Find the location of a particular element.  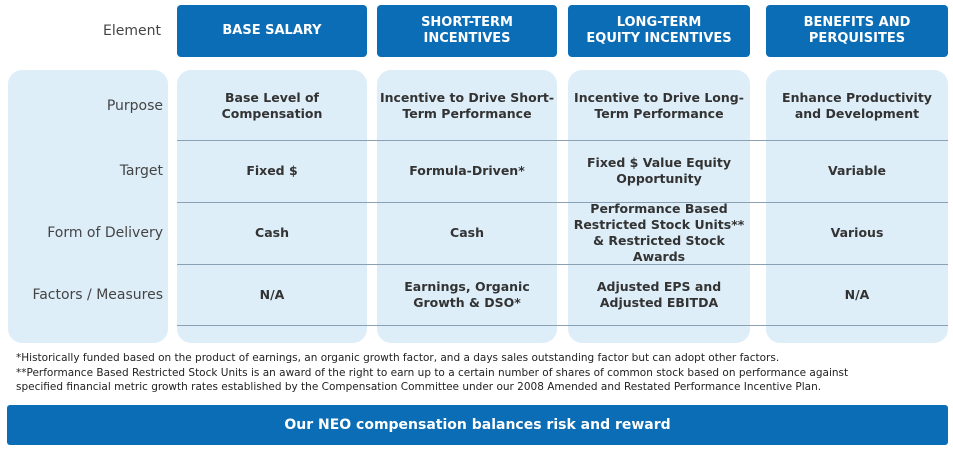

table-cell: Earnings, Organic Growth & DSO* is located at coordinates (467, 294).